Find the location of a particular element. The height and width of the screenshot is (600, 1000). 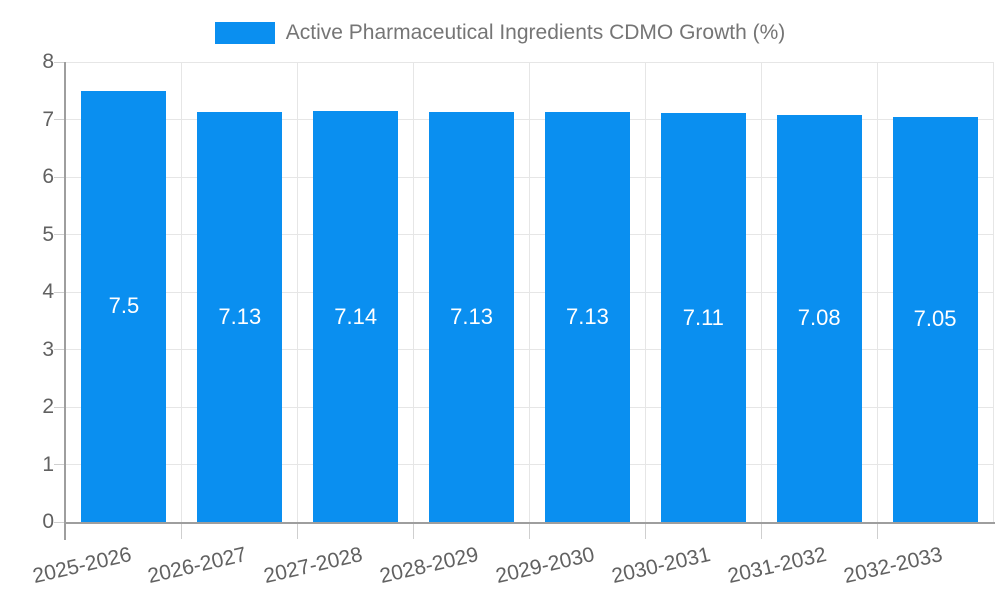

bar: 7.14 is located at coordinates (356, 316).